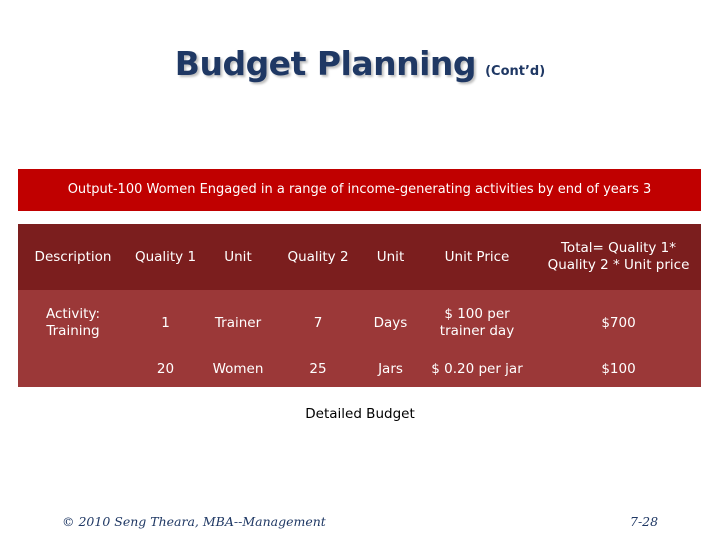 This screenshot has width=720, height=540. Describe the element at coordinates (194, 521) in the screenshot. I see `footer-copyright: © 2010 Seng Theara, MBA--Management` at that location.